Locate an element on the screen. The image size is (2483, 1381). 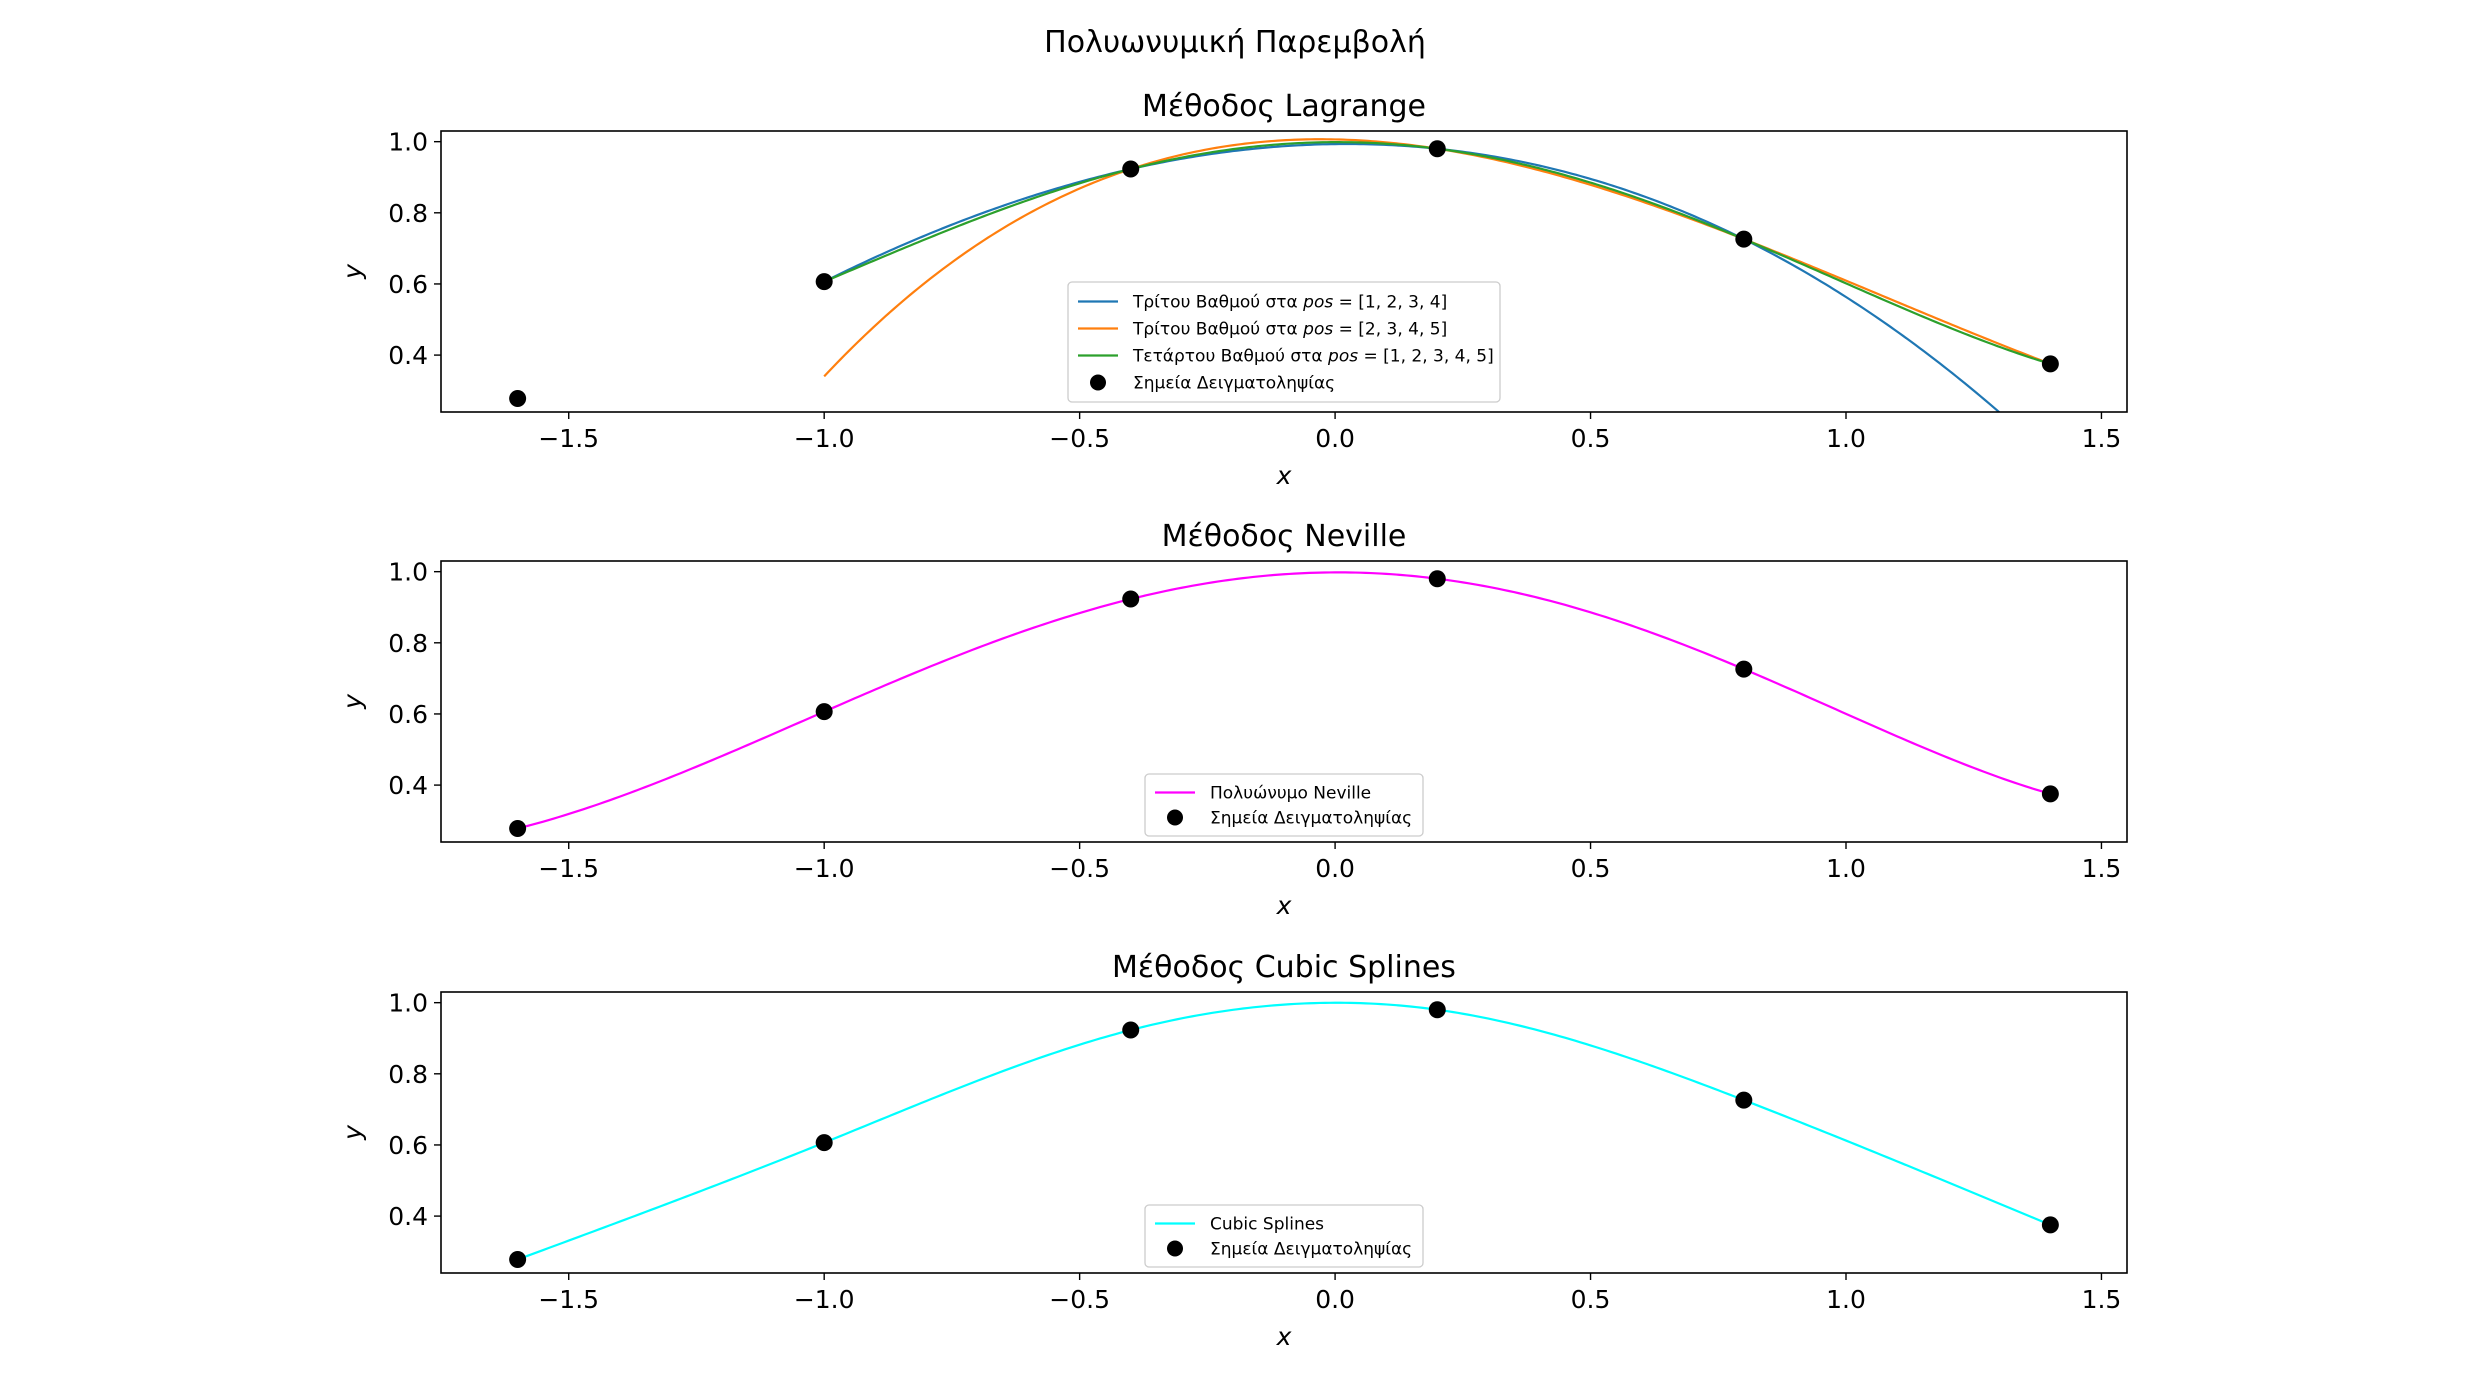
legend-label: Cubic Splines is located at coordinates (1267, 1225).